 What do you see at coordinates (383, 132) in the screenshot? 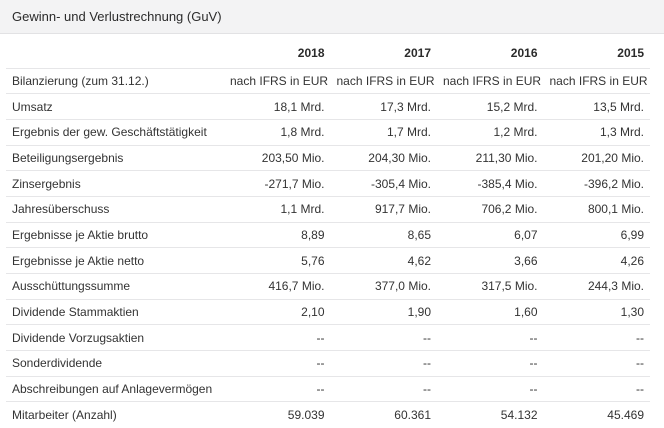
I see `cell-value: 1,7 Mrd.` at bounding box center [383, 132].